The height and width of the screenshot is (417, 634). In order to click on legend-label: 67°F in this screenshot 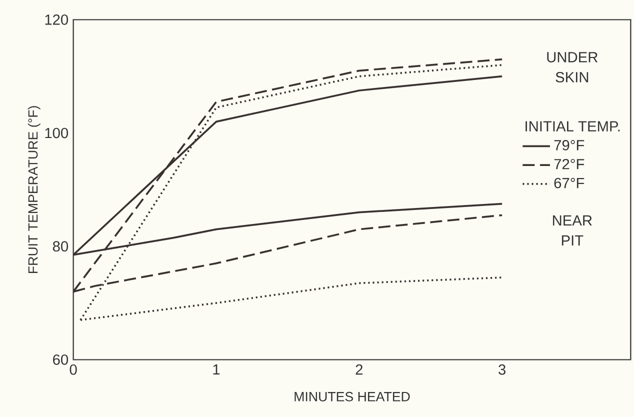, I will do `click(569, 183)`.